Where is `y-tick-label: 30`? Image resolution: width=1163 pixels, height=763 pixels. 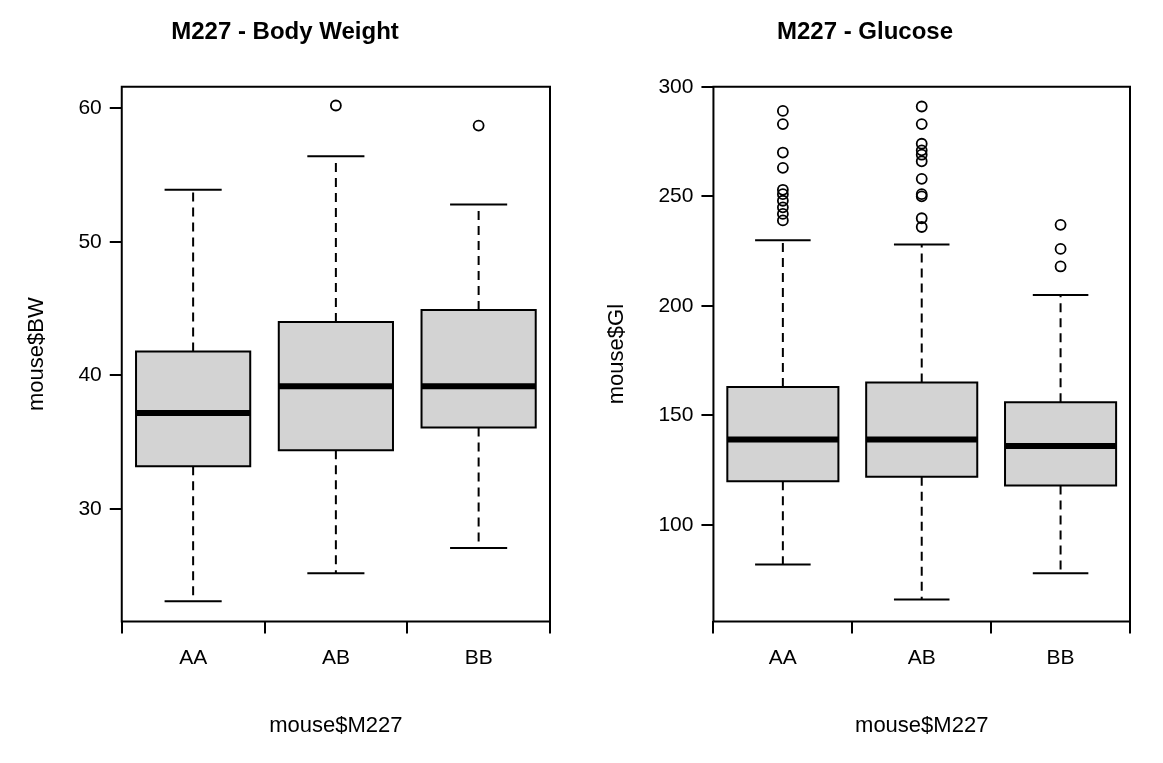 y-tick-label: 30 is located at coordinates (90, 507).